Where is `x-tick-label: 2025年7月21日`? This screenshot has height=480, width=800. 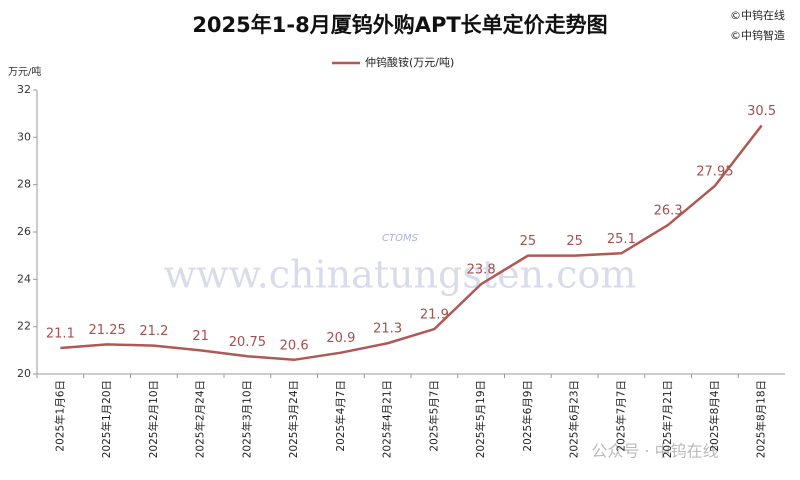 x-tick-label: 2025年7月21日 is located at coordinates (667, 419).